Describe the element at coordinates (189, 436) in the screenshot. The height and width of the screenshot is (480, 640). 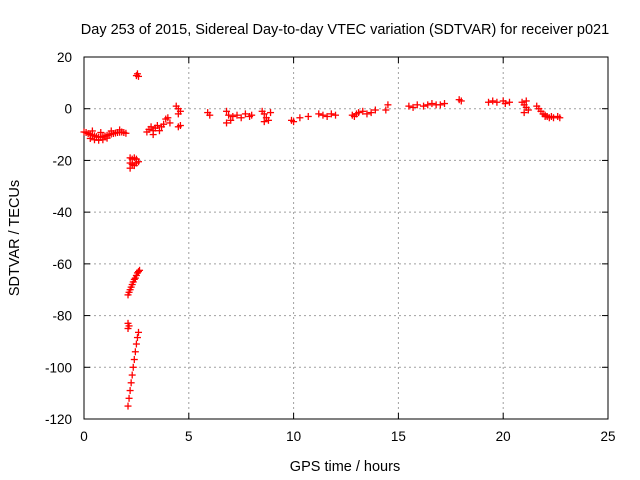
I see `x-tick-label: 5` at that location.